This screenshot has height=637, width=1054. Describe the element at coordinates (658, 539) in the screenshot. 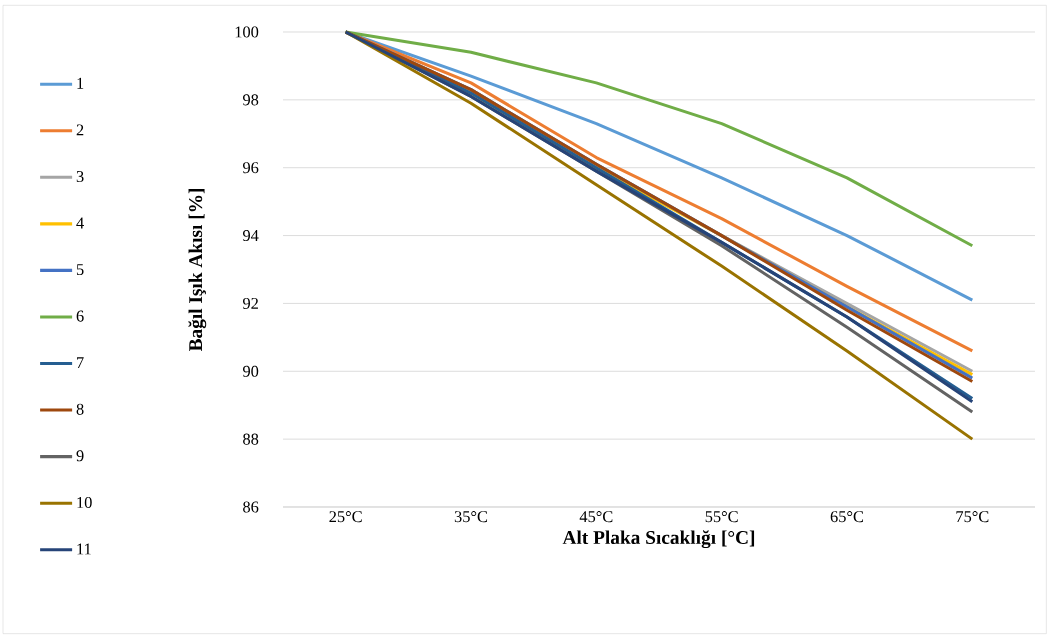

I see `x-axis-title: Alt Plaka Sıcaklığı [°C]` at that location.